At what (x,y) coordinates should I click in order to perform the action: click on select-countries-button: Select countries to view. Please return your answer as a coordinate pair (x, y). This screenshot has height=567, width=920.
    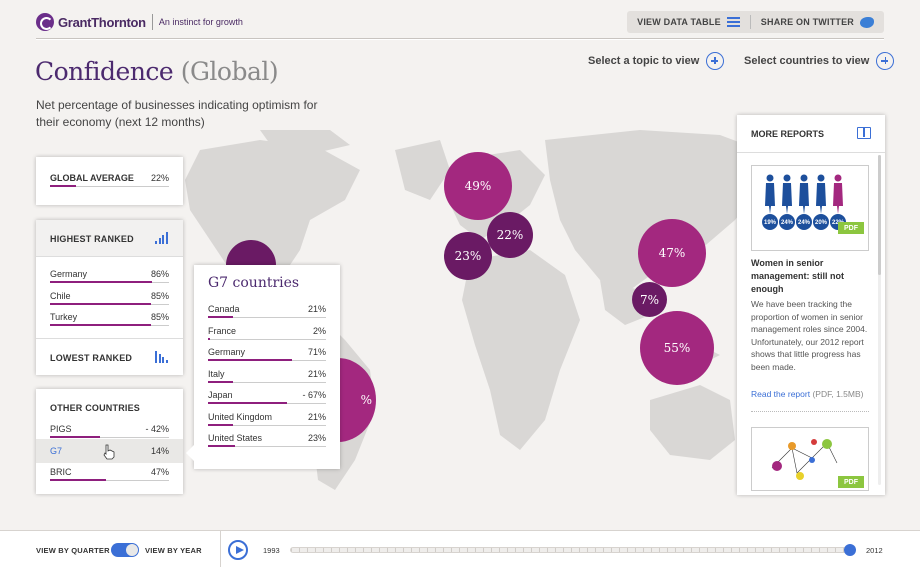
    Looking at the image, I should click on (819, 61).